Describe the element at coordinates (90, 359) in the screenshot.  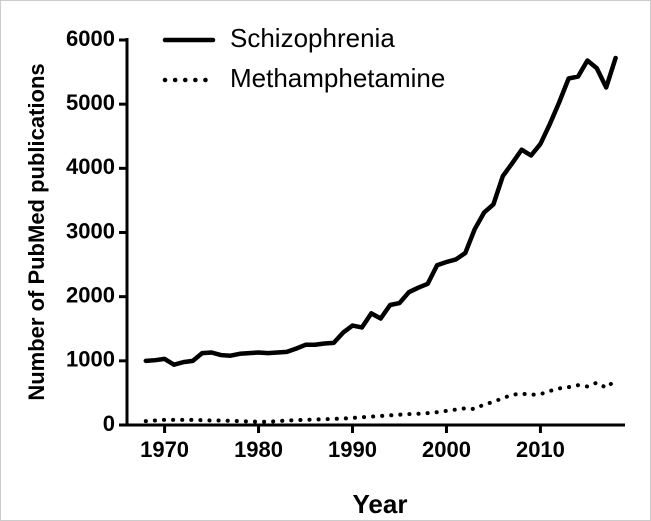
I see `y-tick-label: 1000` at that location.